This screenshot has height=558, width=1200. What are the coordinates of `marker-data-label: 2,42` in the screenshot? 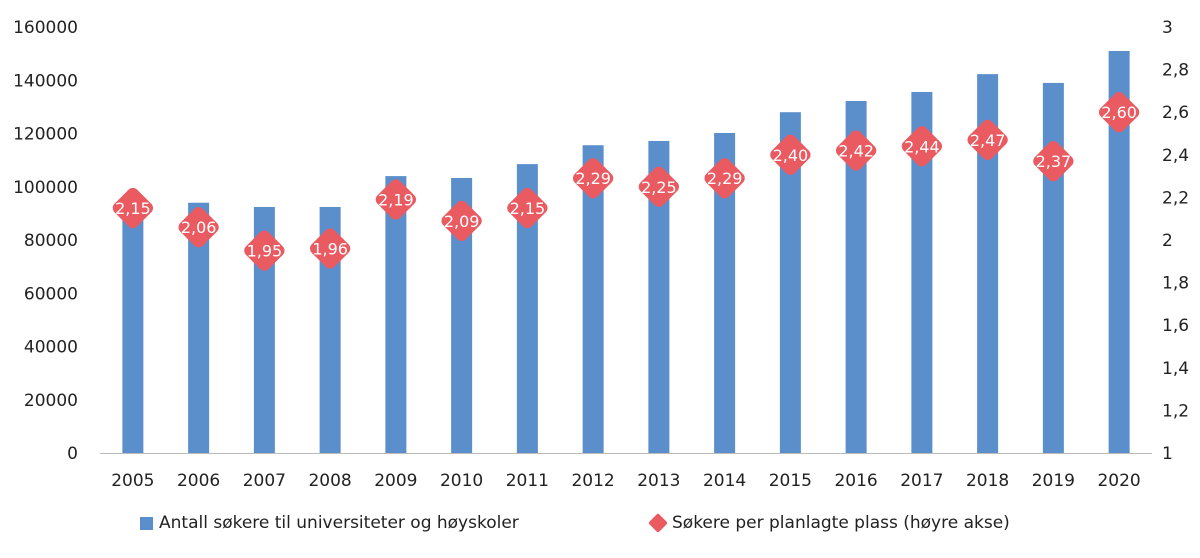 It's located at (856, 151).